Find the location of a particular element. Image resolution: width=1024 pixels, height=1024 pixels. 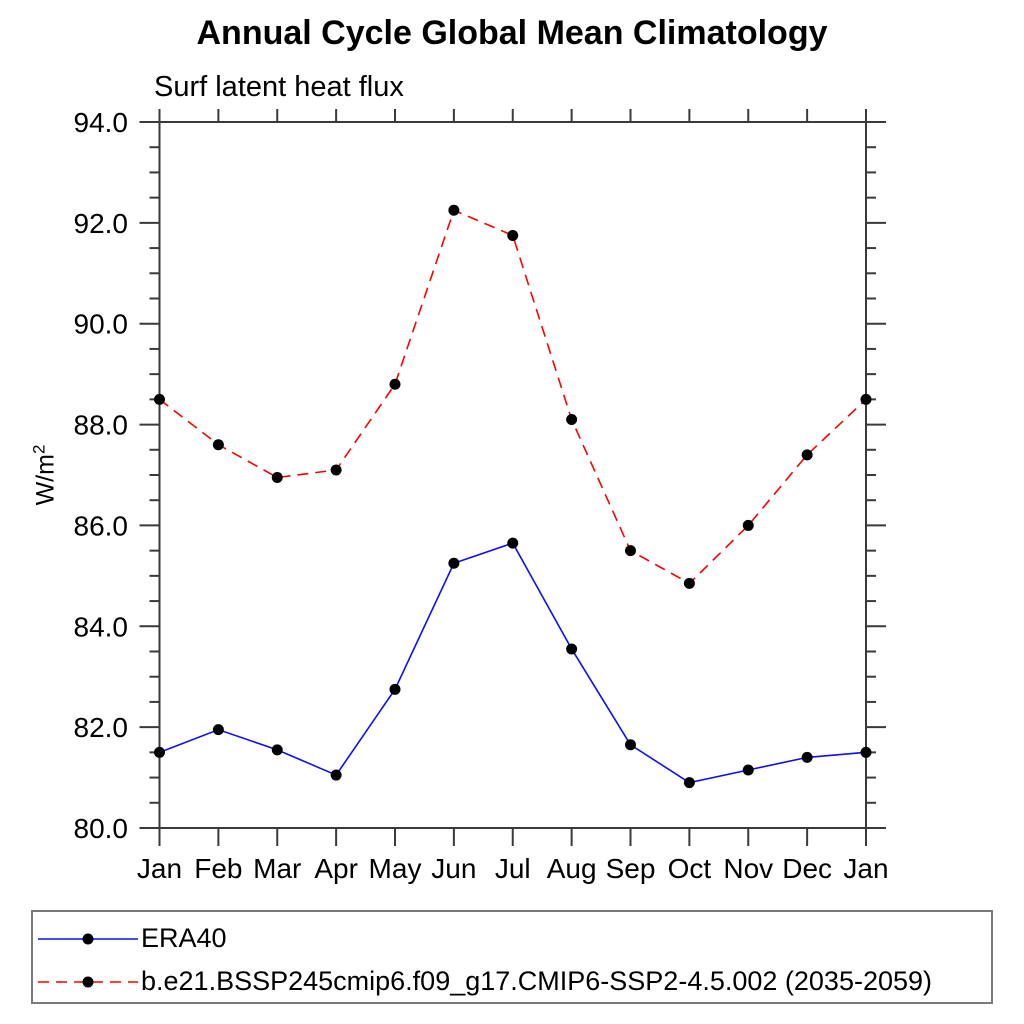

x-tick-label: Sep is located at coordinates (631, 868).